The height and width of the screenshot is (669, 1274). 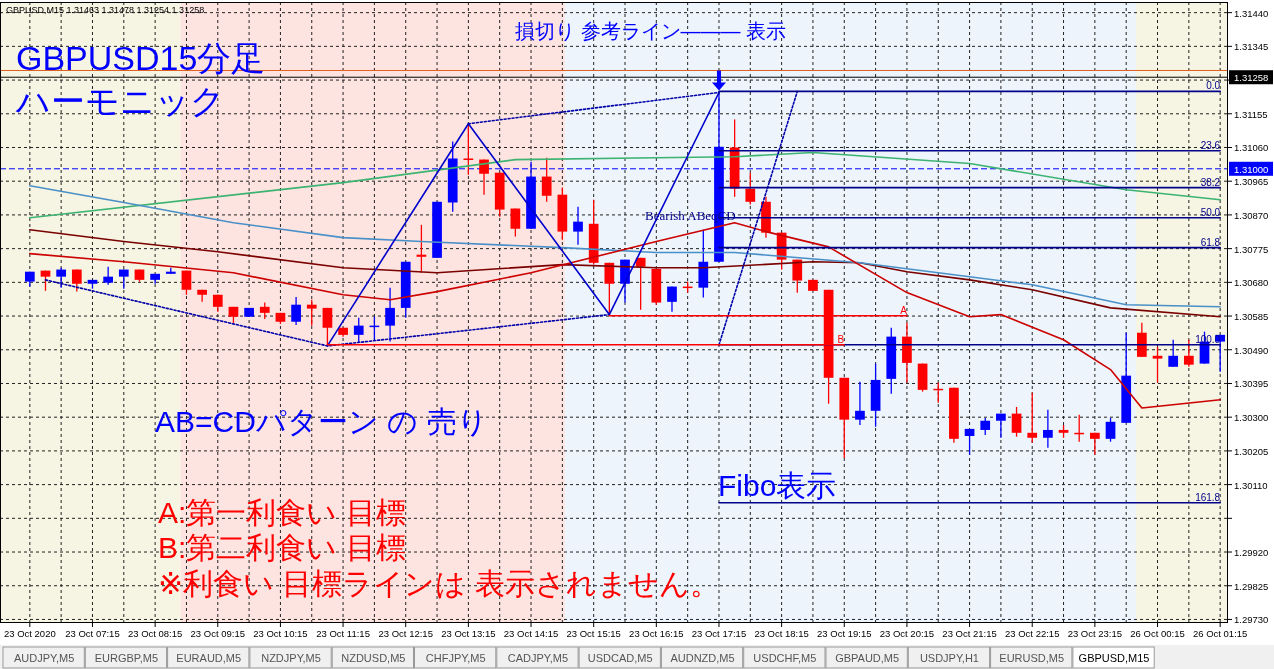 I want to click on x-tick-label: 23 Oct 17:15, so click(x=719, y=633).